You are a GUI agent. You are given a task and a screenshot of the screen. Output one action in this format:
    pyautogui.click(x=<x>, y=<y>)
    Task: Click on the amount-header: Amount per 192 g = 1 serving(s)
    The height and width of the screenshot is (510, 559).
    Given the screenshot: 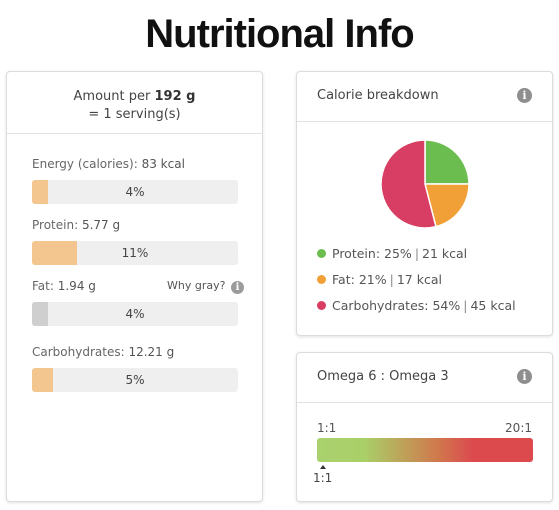 What is the action you would take?
    pyautogui.click(x=134, y=103)
    